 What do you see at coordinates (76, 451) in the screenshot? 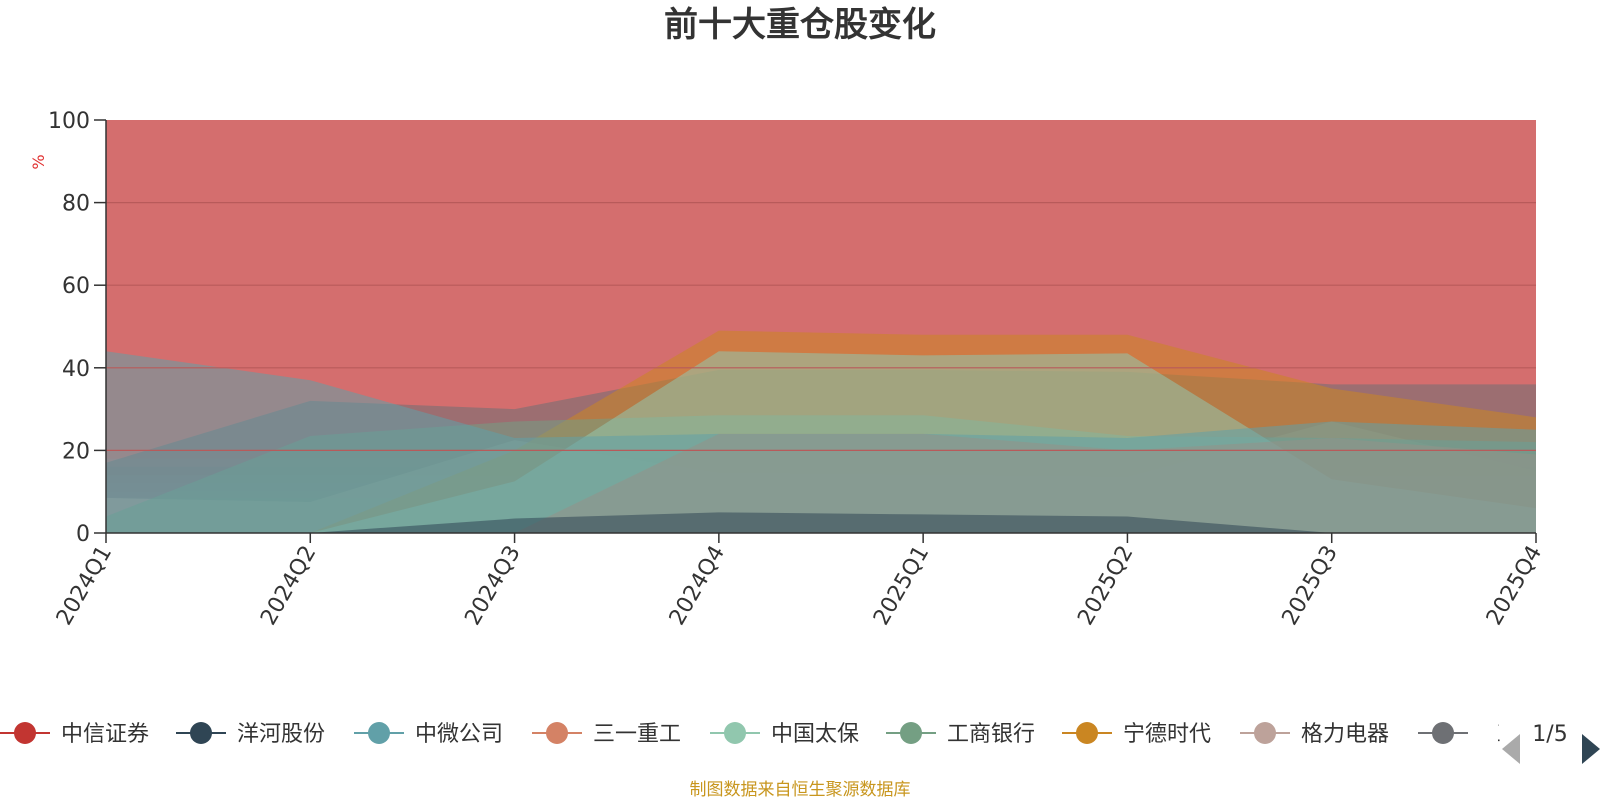
I see `y-tick-label: 20` at bounding box center [76, 451].